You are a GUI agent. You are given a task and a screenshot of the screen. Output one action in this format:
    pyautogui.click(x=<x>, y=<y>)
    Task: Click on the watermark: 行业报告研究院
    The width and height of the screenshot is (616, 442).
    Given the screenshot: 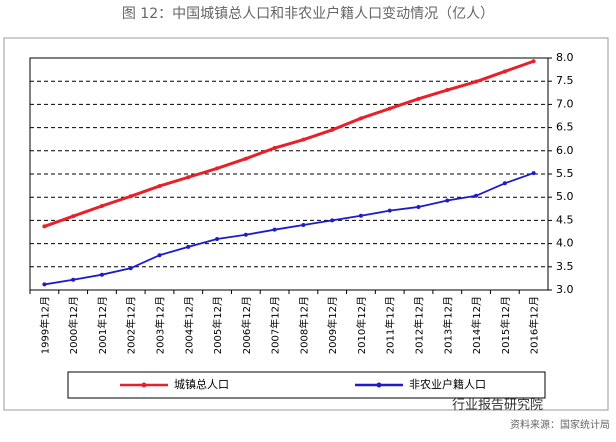 What is the action you would take?
    pyautogui.click(x=497, y=405)
    